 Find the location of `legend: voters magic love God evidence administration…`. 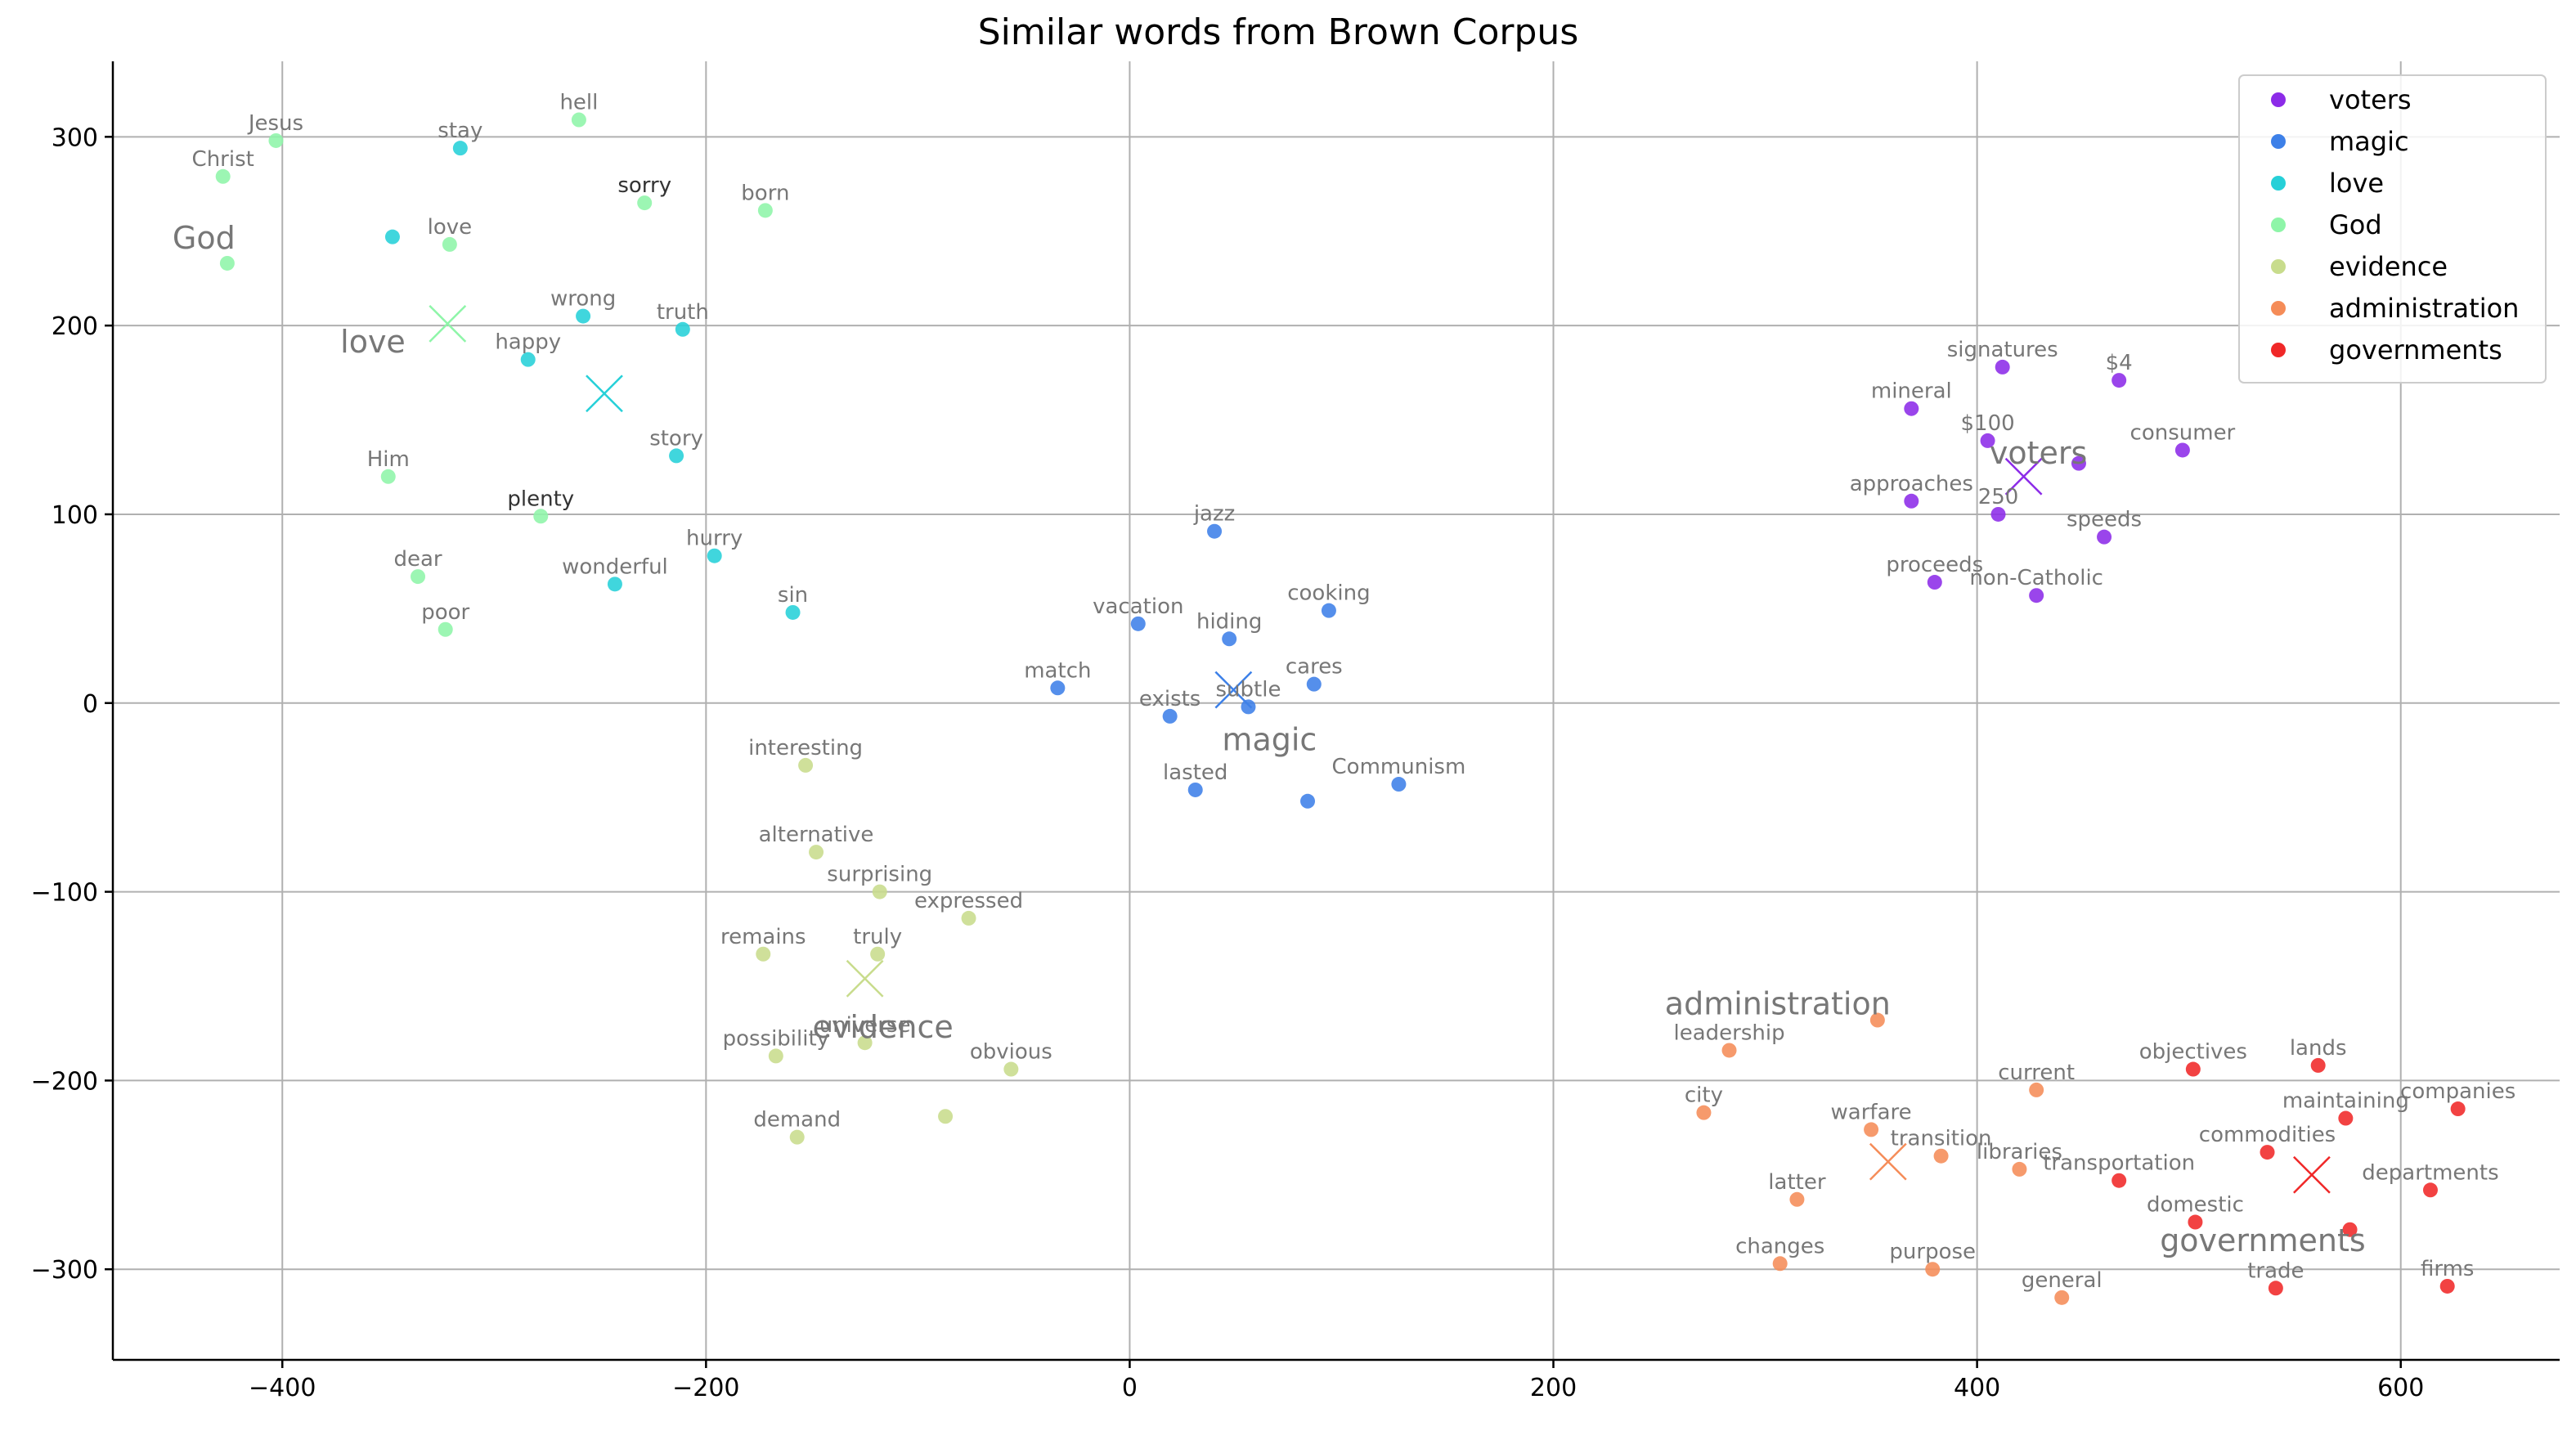

legend: voters magic love God evidence administration… is located at coordinates (2392, 229).